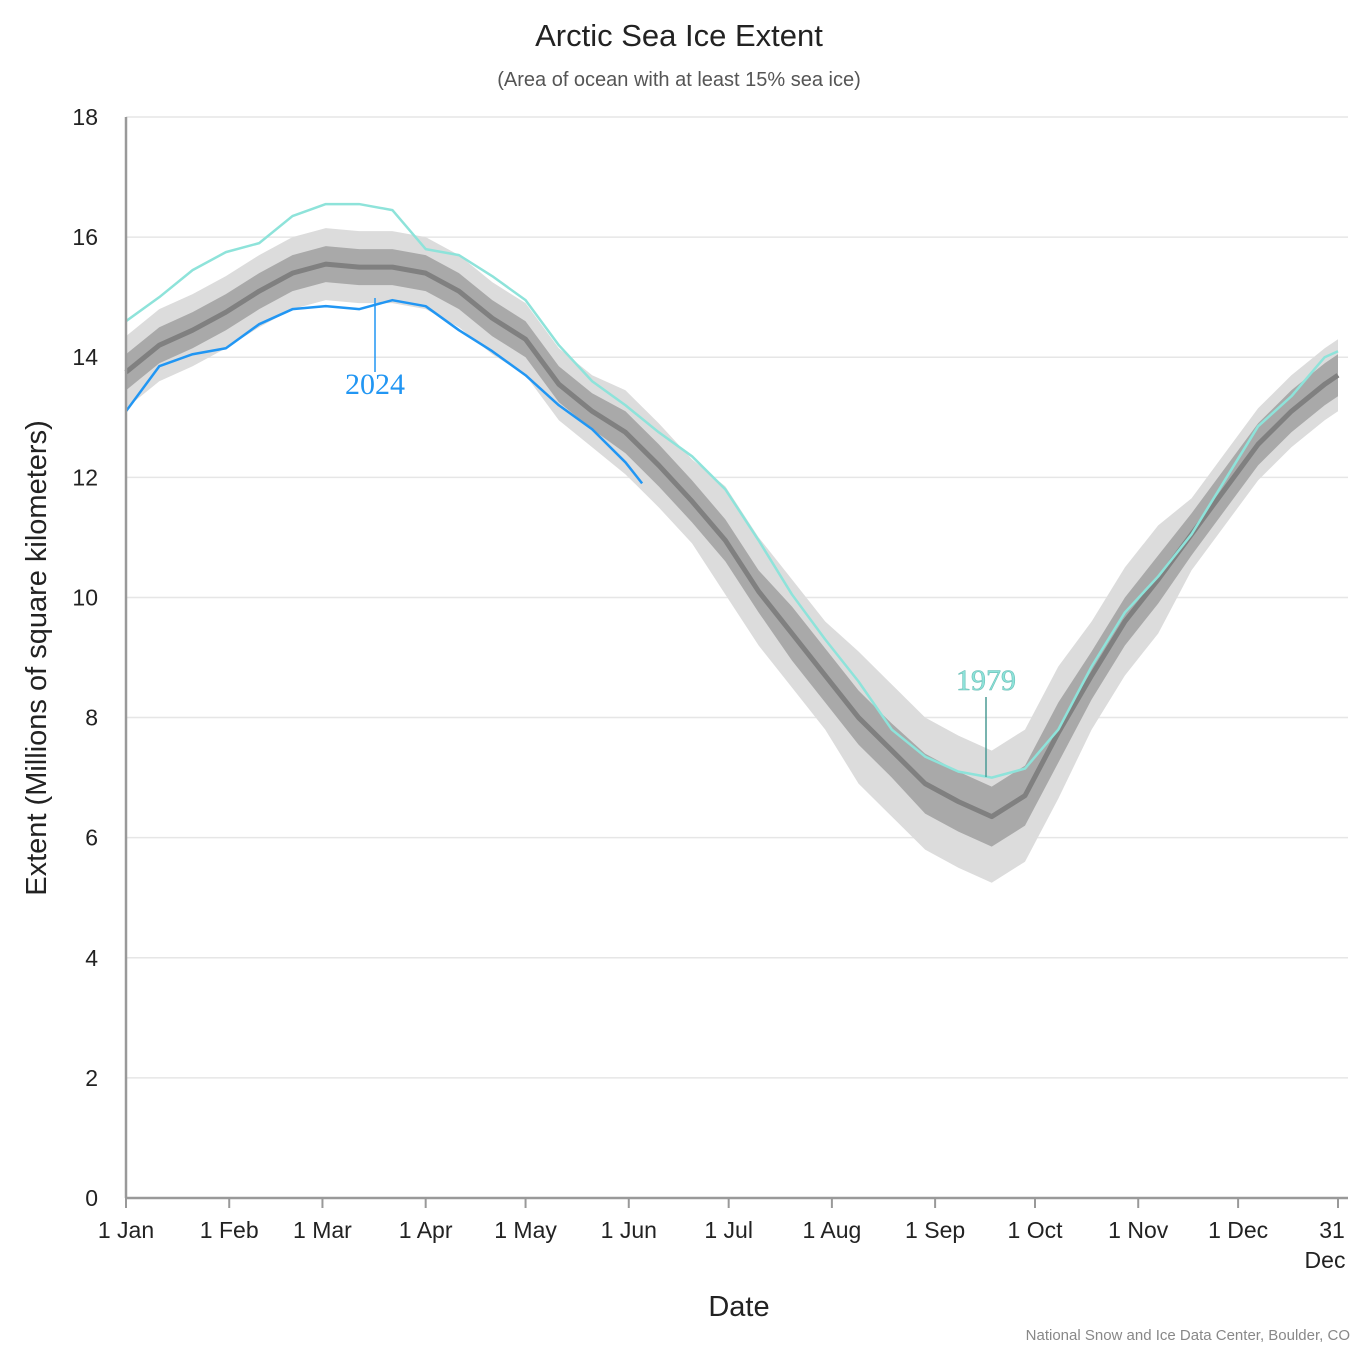 Image resolution: width=1368 pixels, height=1357 pixels. Describe the element at coordinates (91, 838) in the screenshot. I see `y-tick-label: 6` at that location.